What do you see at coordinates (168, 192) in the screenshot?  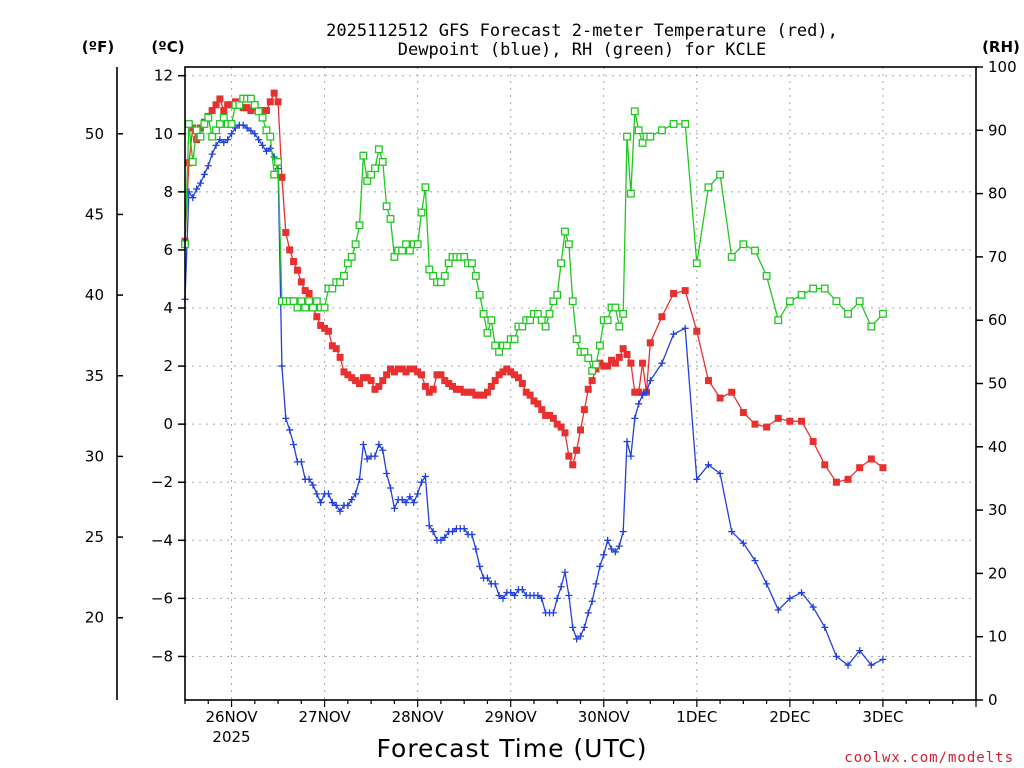 I see `celsius-tick-label: 8` at bounding box center [168, 192].